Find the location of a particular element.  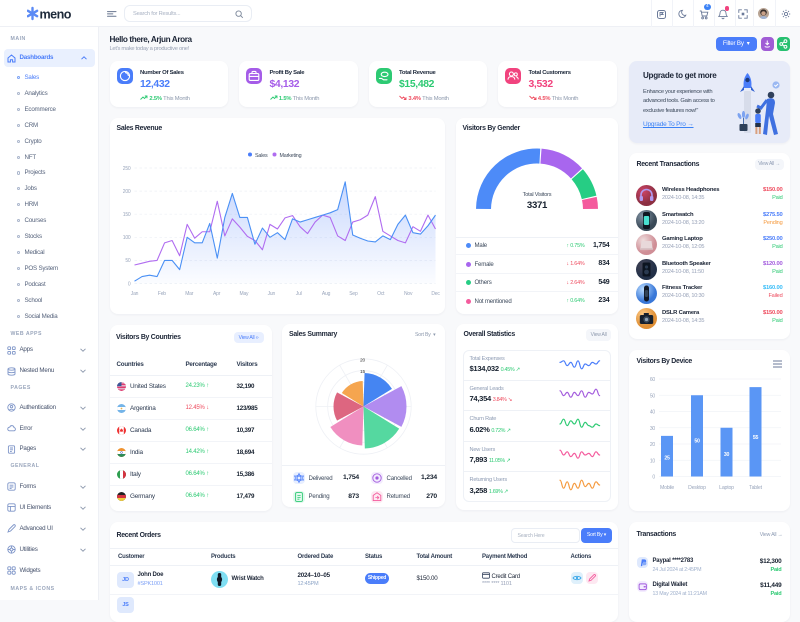

svg-text: Mar is located at coordinates (189, 294).